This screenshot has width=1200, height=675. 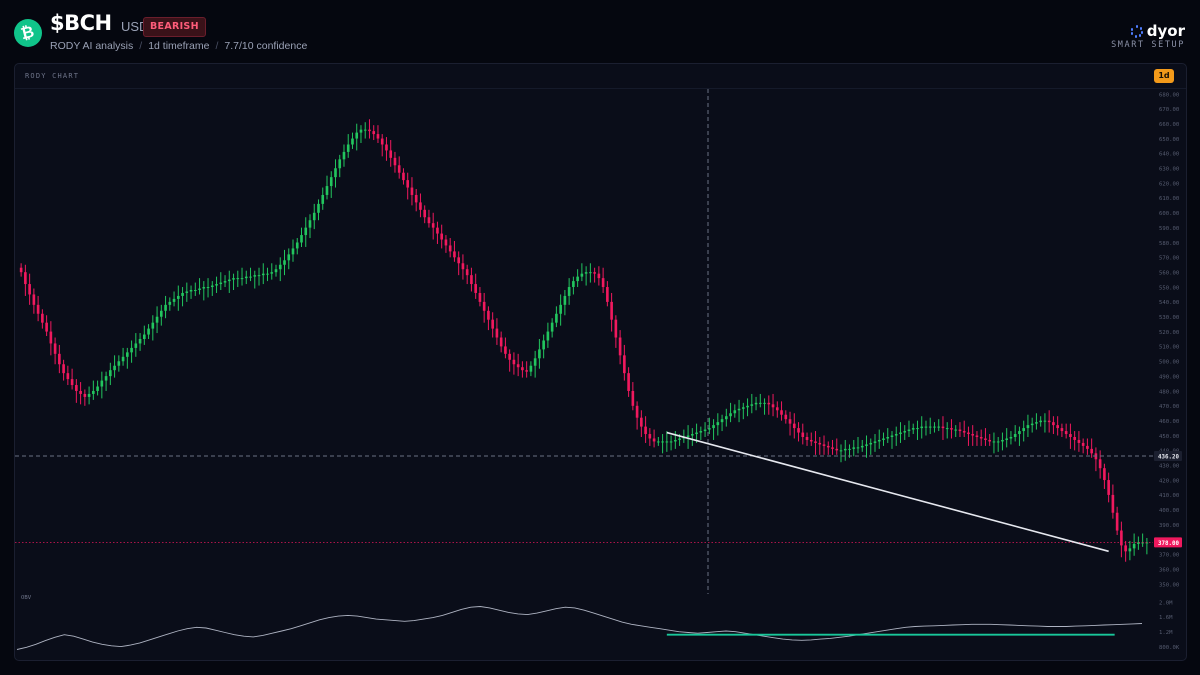 What do you see at coordinates (1169, 303) in the screenshot?
I see `y-tick-label: 540.00` at bounding box center [1169, 303].